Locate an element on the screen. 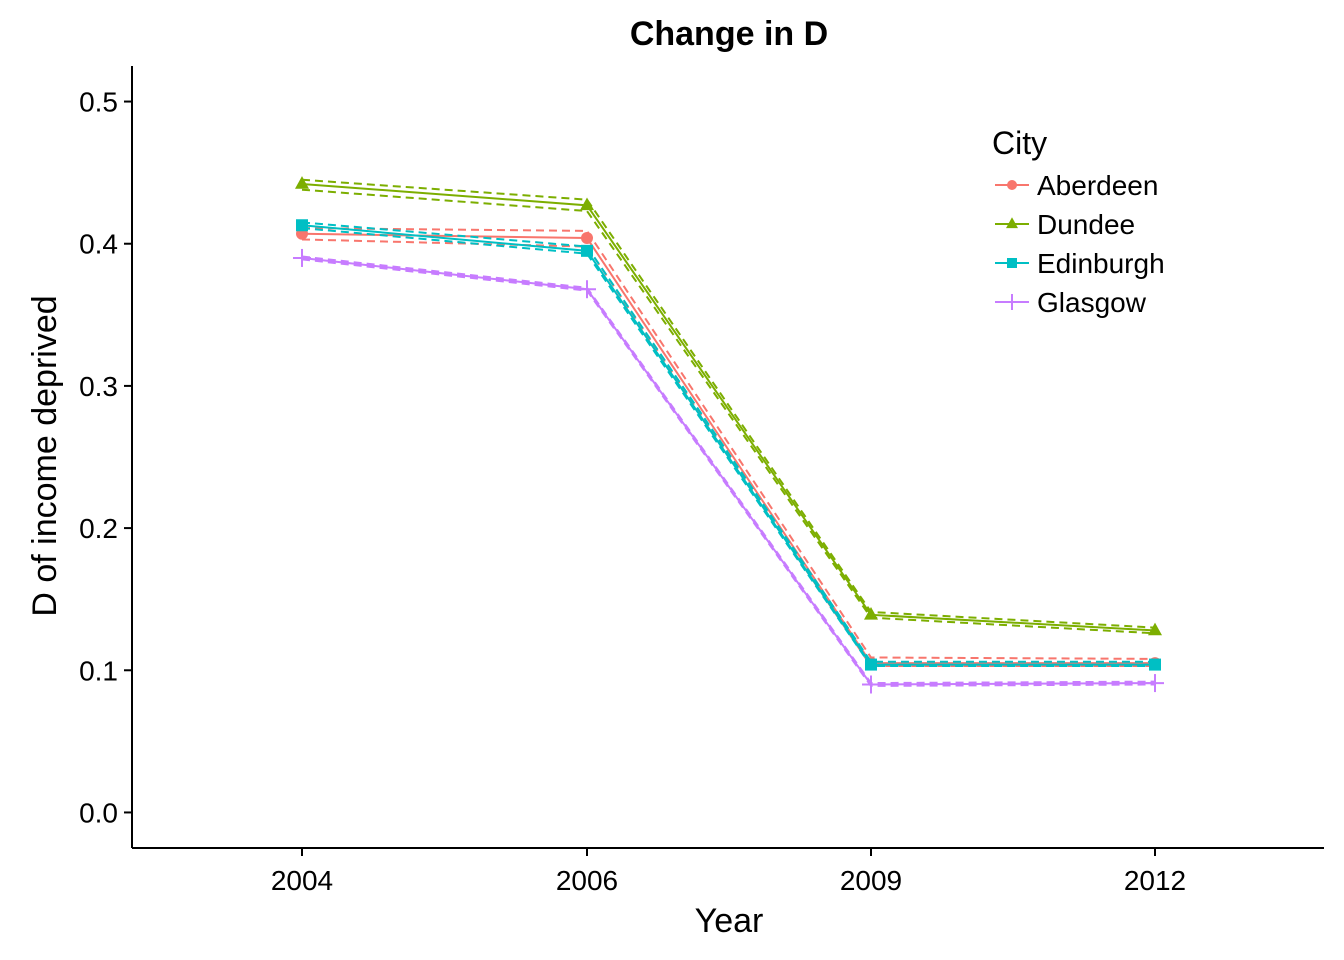 The image size is (1344, 960). legend-title: City is located at coordinates (1019, 143).